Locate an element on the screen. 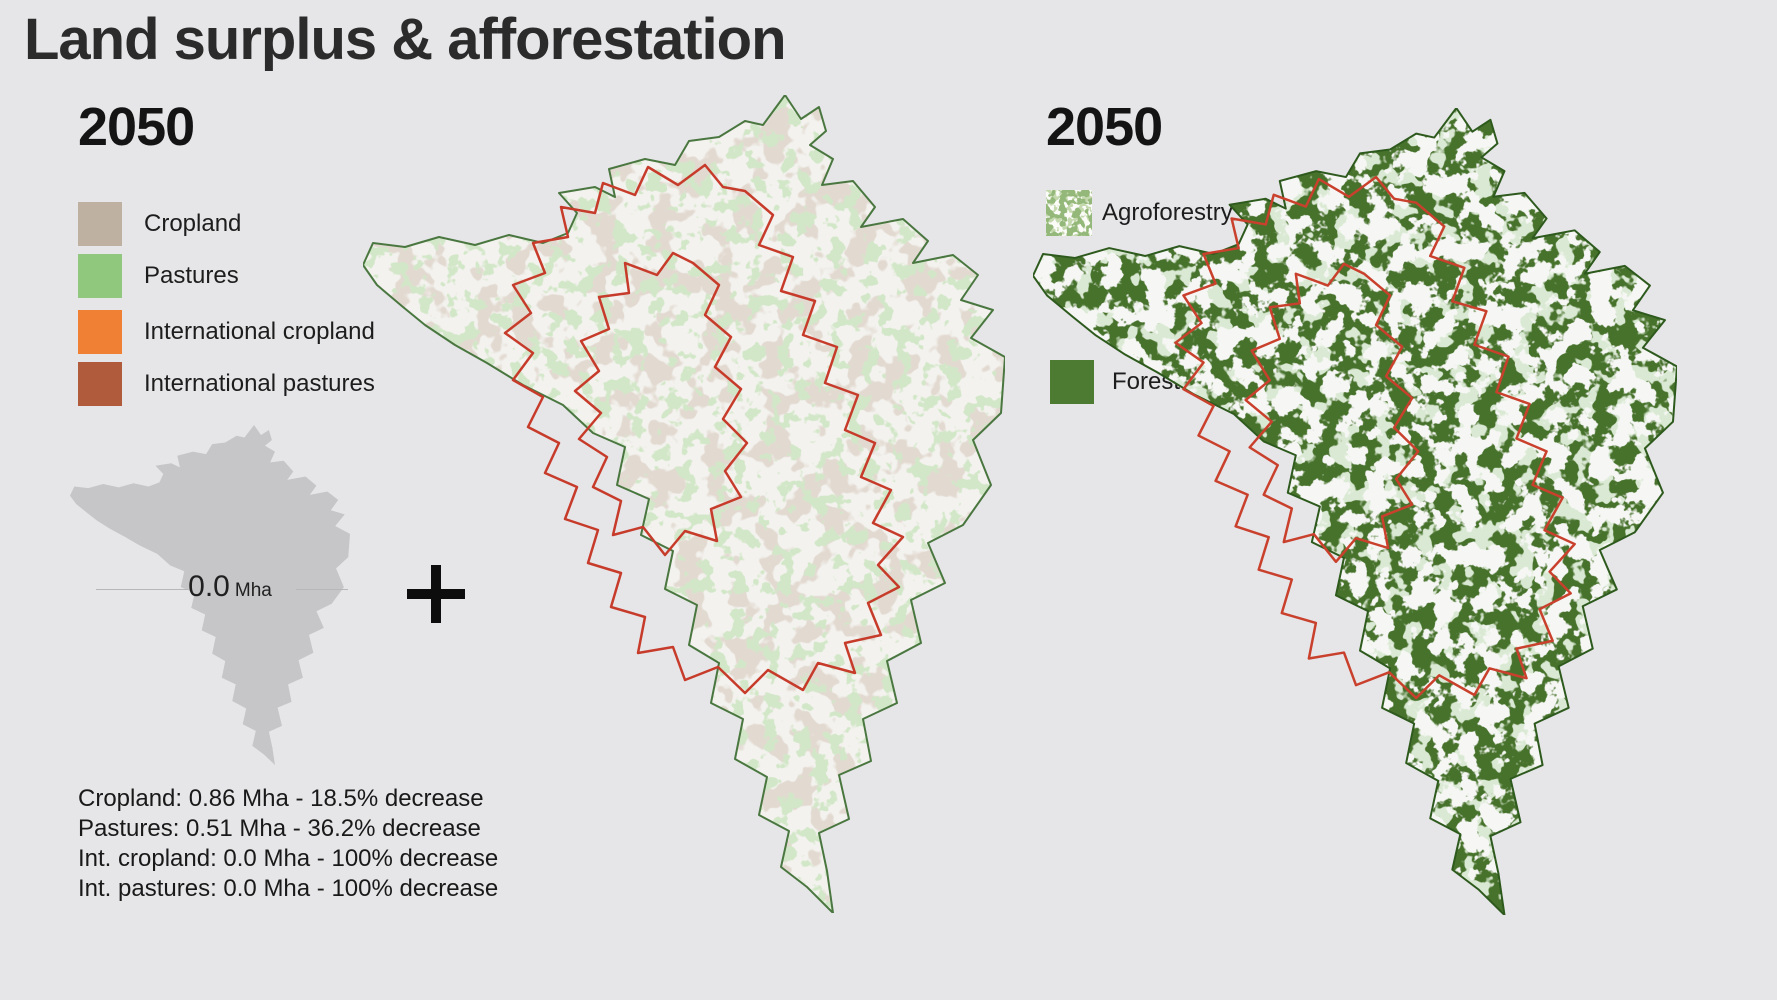  forest-swatch is located at coordinates (1072, 382).